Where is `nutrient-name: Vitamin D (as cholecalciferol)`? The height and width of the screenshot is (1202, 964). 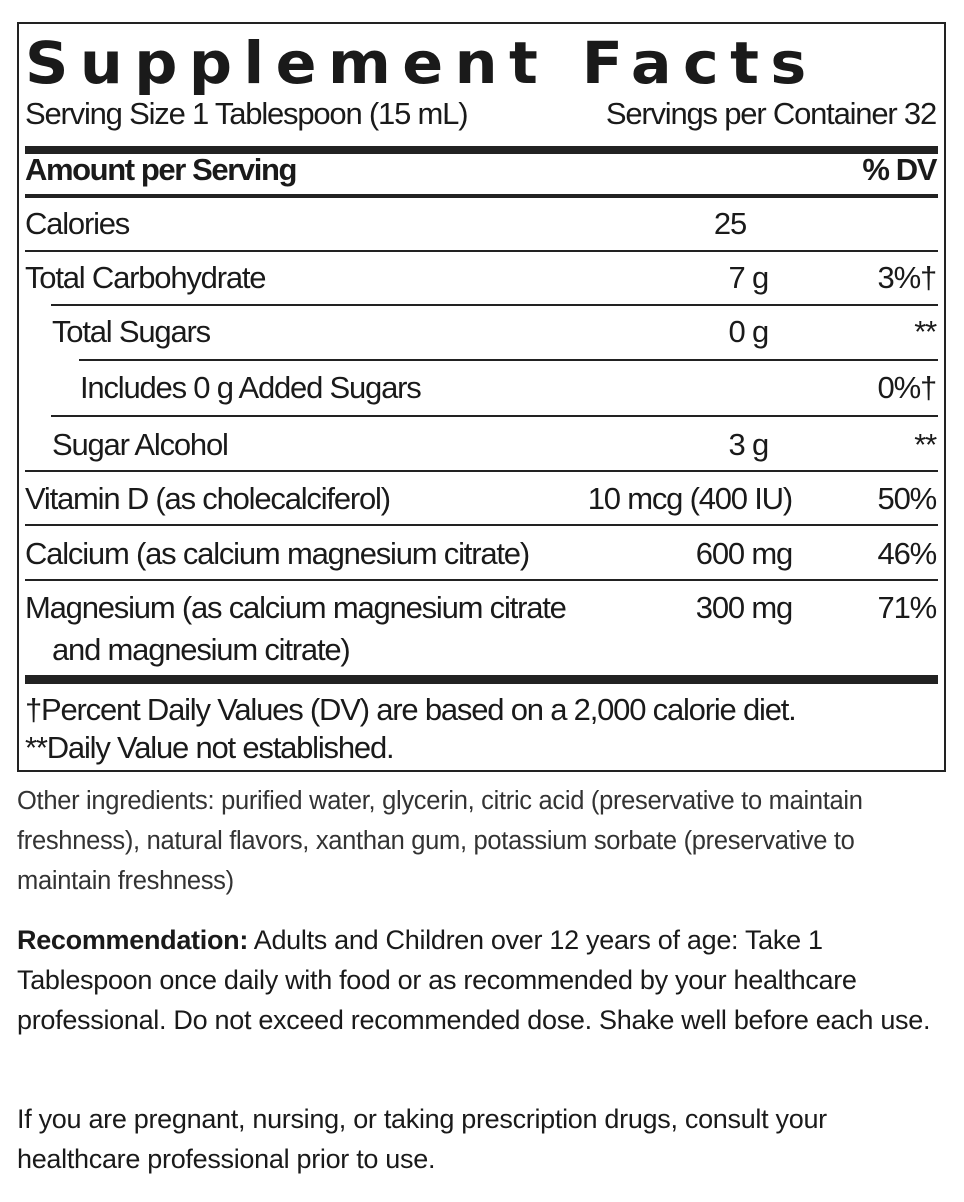 nutrient-name: Vitamin D (as cholecalciferol) is located at coordinates (208, 498).